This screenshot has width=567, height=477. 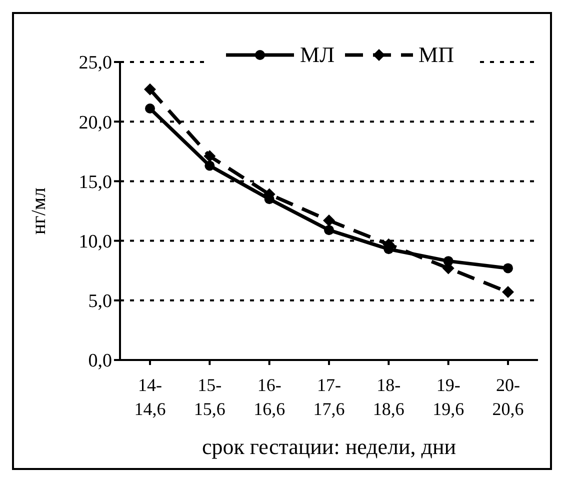 What do you see at coordinates (100, 301) in the screenshot?
I see `y-tick-label: 5,0` at bounding box center [100, 301].